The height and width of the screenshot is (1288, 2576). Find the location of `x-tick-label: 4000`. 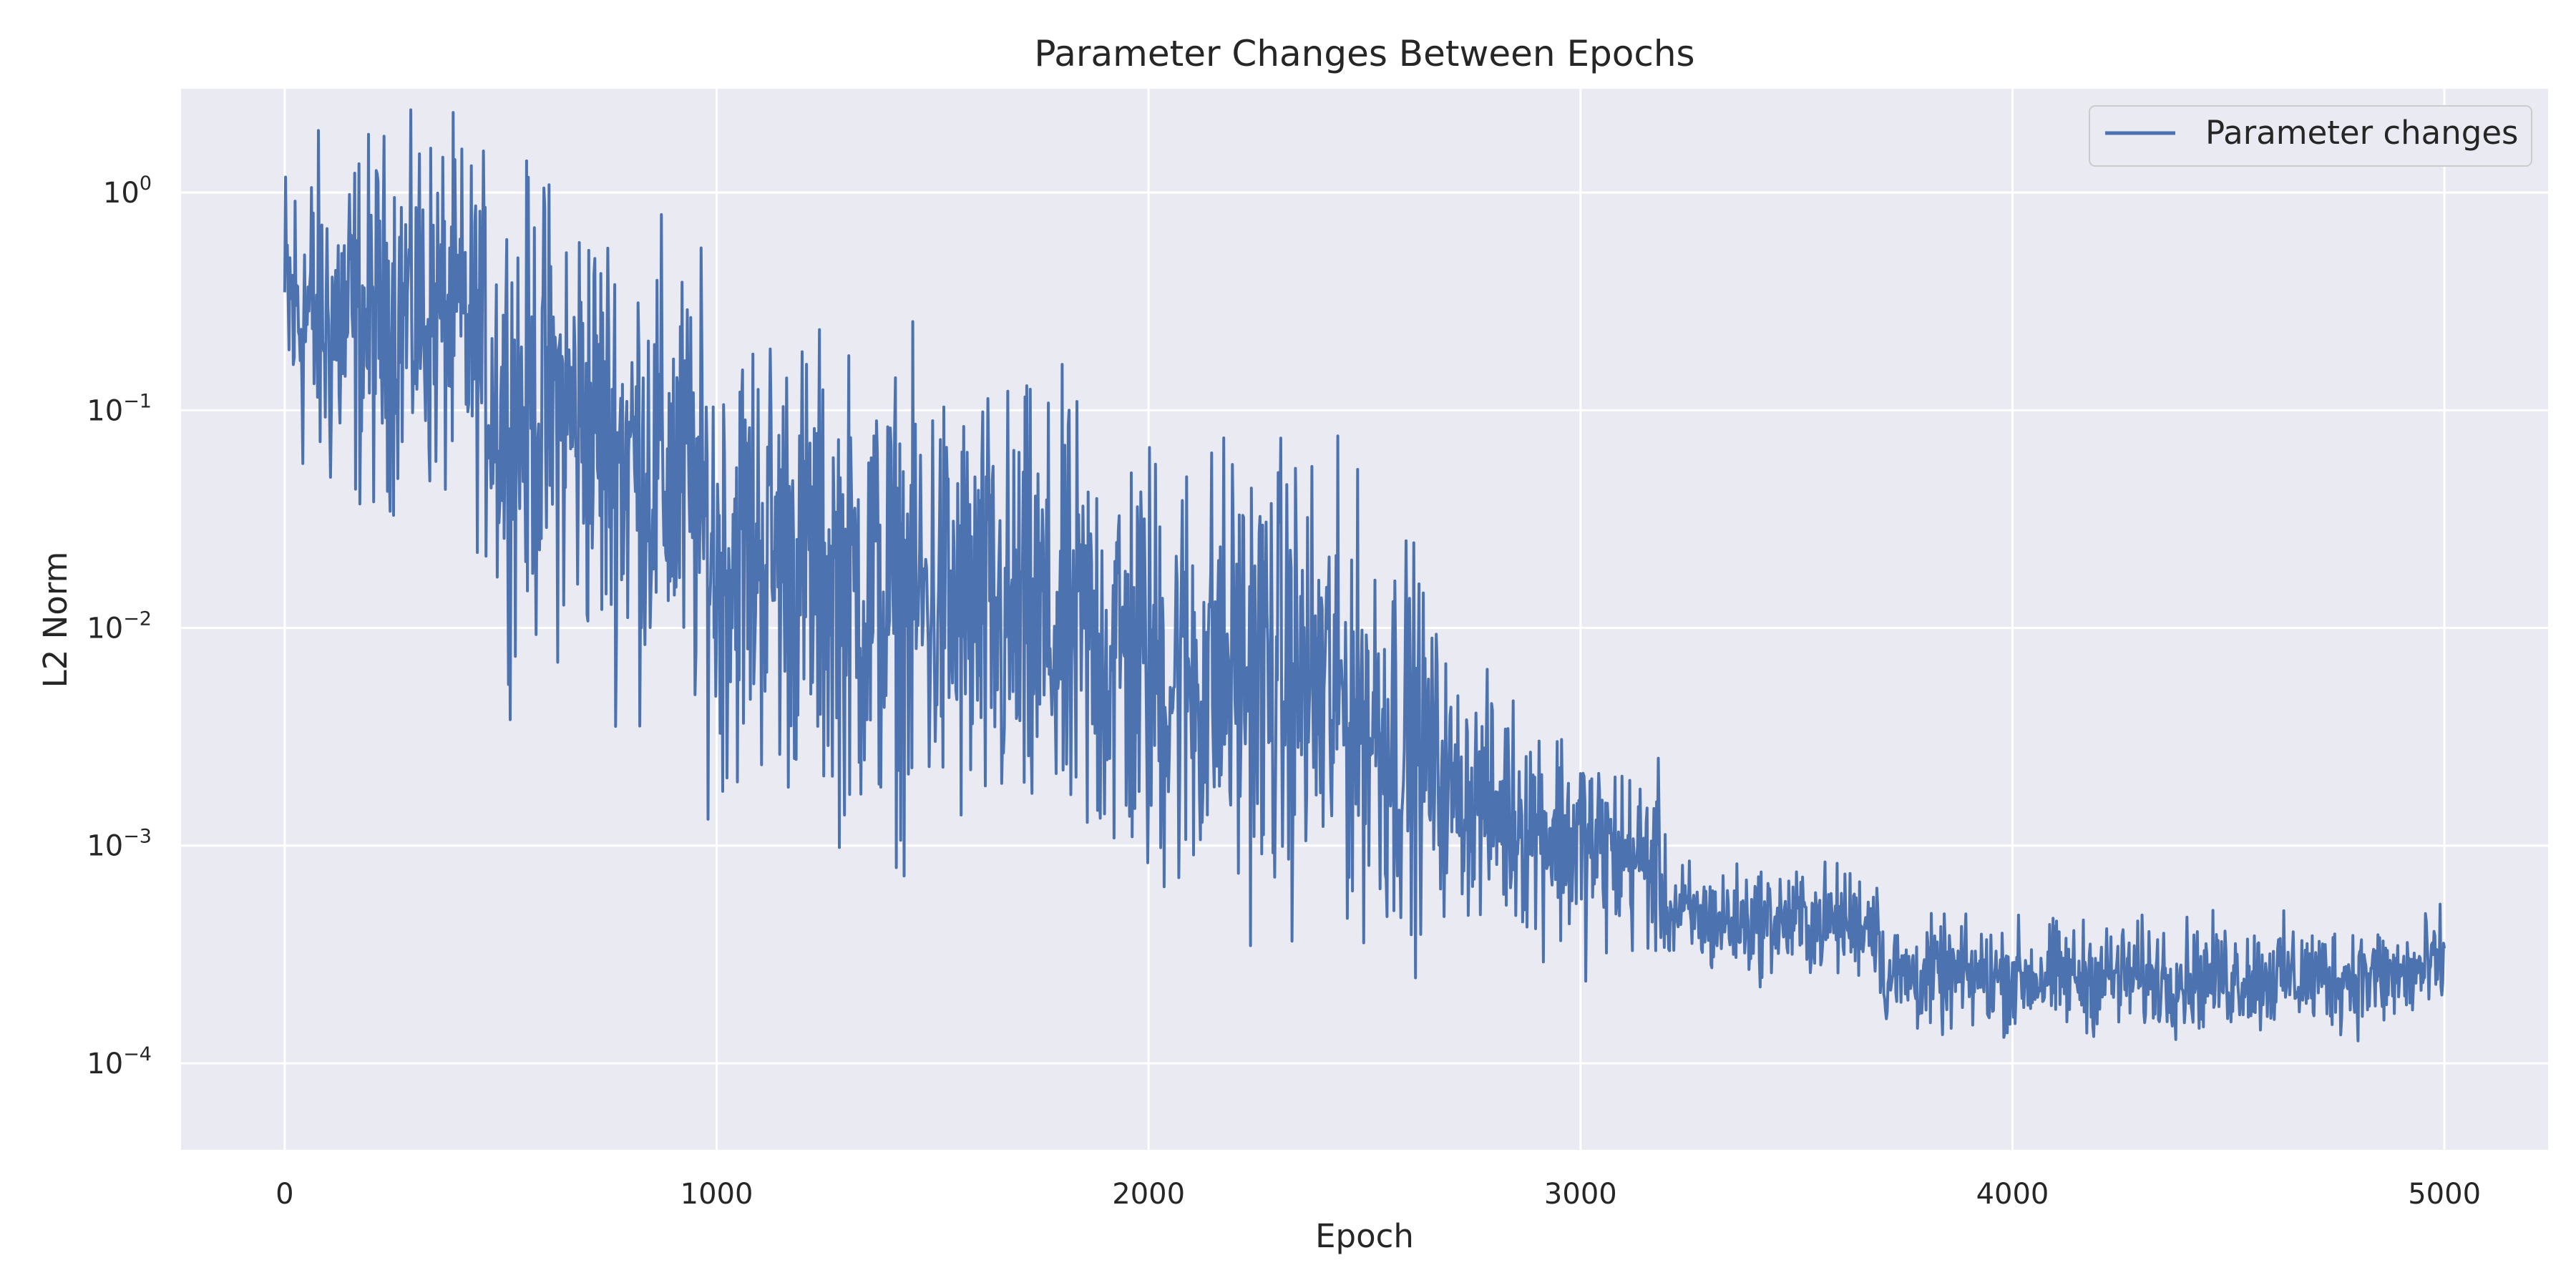

x-tick-label: 4000 is located at coordinates (2012, 1194).